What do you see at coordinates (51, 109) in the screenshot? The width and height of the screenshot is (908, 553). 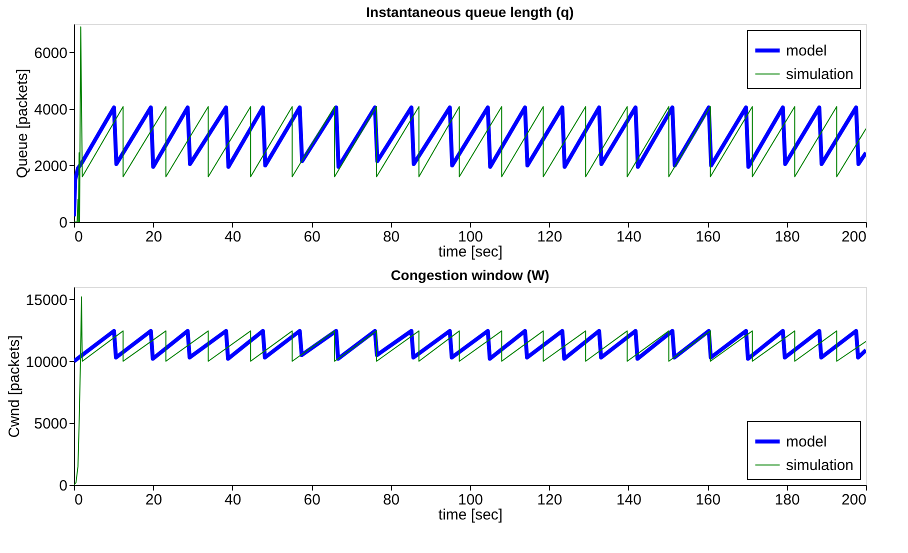 I see `y-tick-label: 4000` at bounding box center [51, 109].